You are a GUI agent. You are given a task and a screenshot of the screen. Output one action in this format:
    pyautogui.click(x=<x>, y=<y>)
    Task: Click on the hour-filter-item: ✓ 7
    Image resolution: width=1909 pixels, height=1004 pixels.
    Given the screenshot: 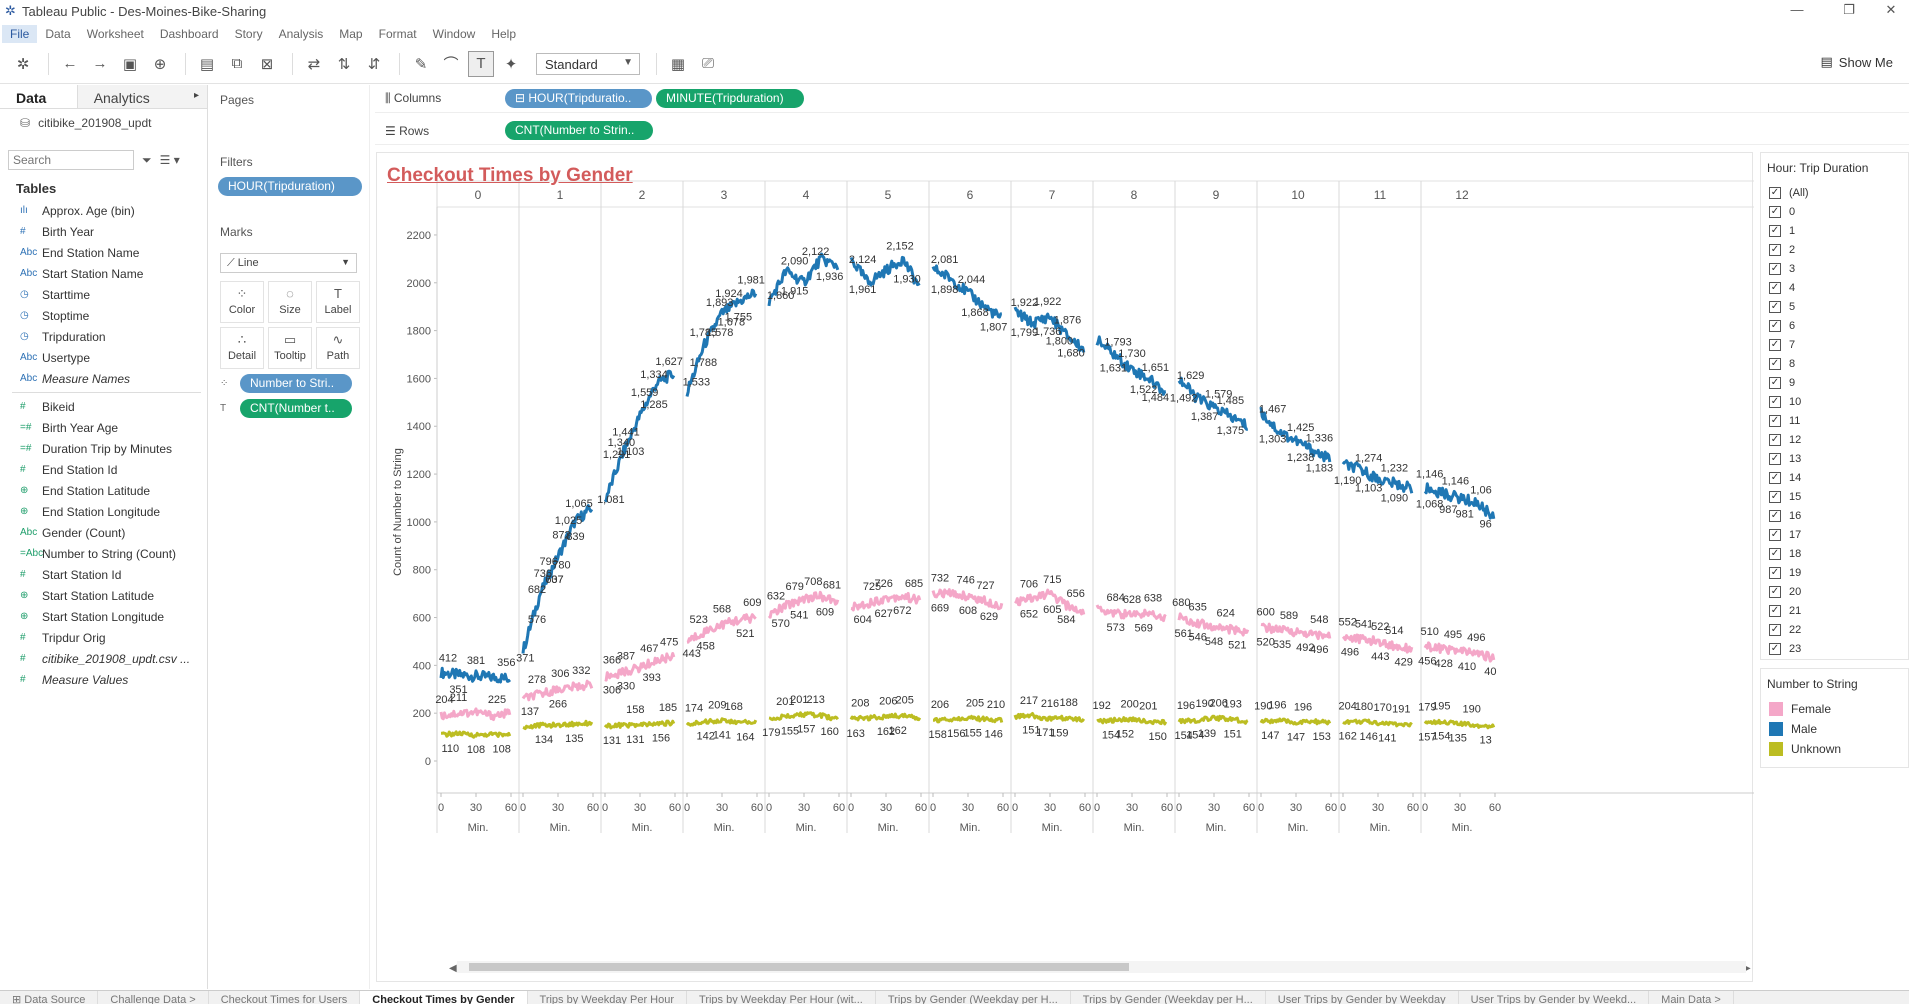 What is the action you would take?
    pyautogui.click(x=1834, y=344)
    